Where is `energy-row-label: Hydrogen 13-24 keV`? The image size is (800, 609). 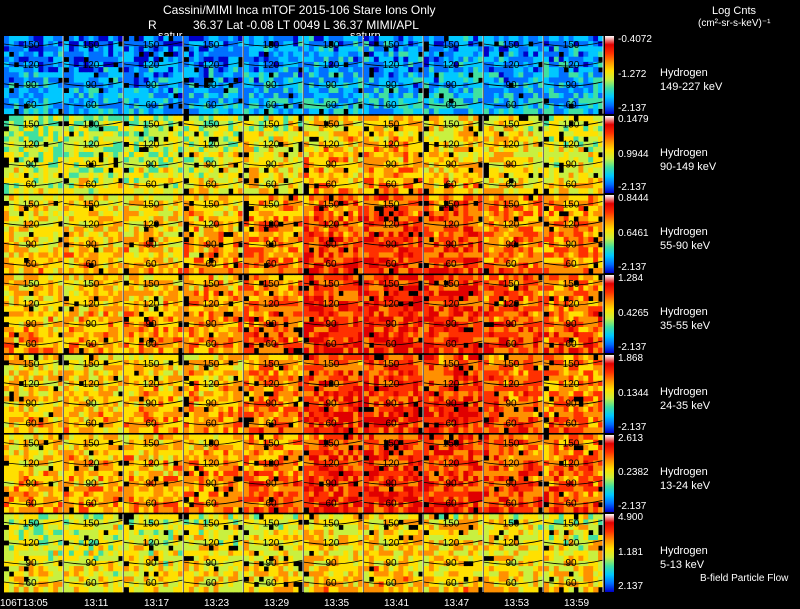 energy-row-label: Hydrogen 13-24 keV is located at coordinates (685, 479).